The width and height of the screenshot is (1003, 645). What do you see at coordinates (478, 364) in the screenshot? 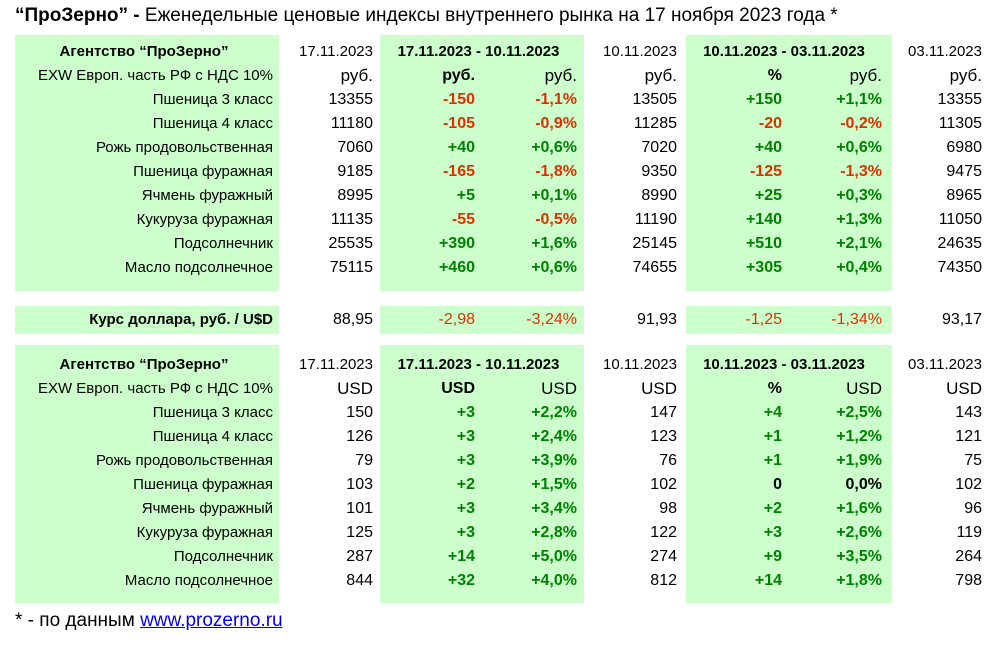
I see `period-1: 17.11.2023 - 10.11.2023` at bounding box center [478, 364].